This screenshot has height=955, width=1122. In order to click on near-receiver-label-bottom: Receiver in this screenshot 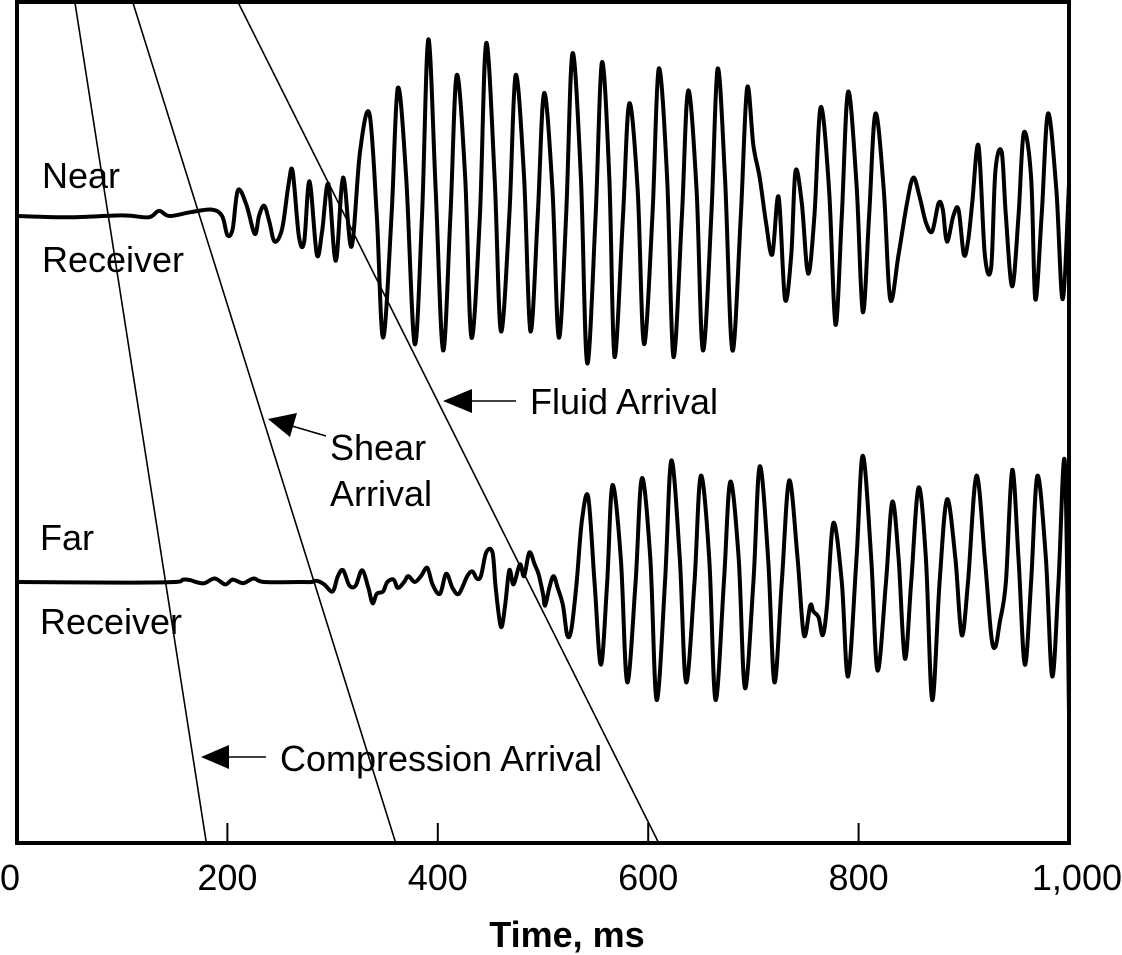, I will do `click(113, 259)`.